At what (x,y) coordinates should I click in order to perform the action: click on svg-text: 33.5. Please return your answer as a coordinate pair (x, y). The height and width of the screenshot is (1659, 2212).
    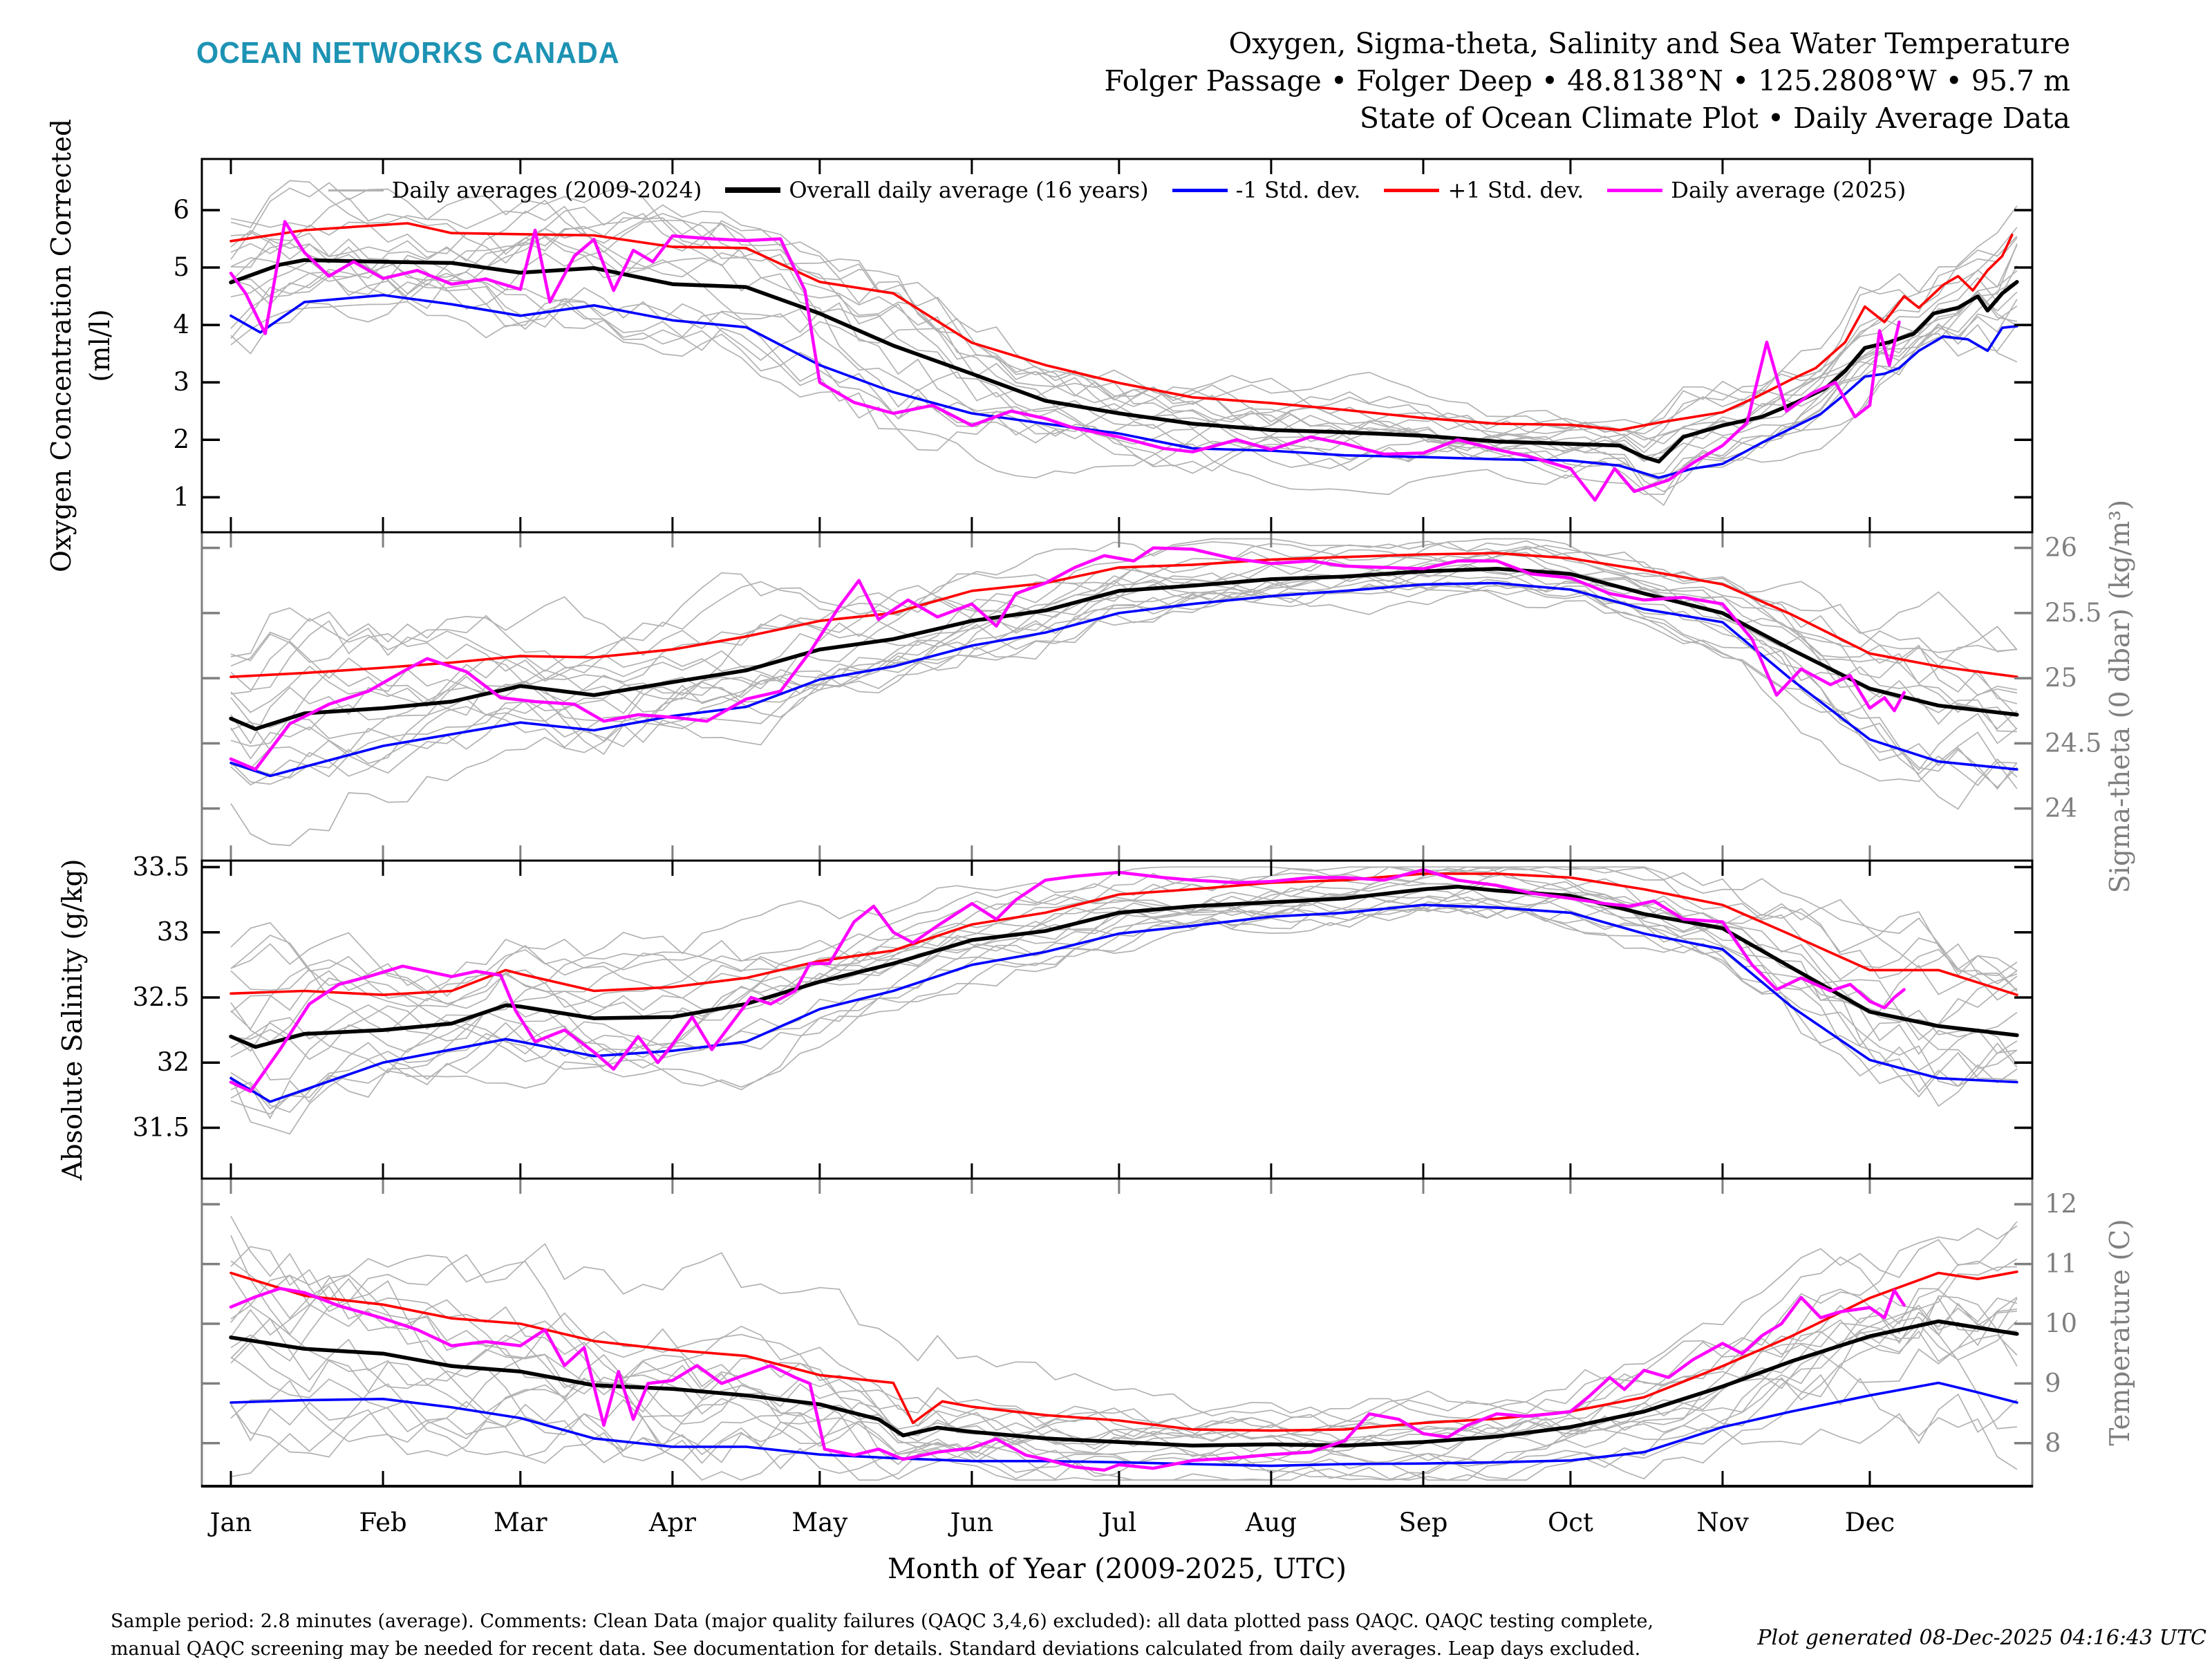
    Looking at the image, I should click on (161, 866).